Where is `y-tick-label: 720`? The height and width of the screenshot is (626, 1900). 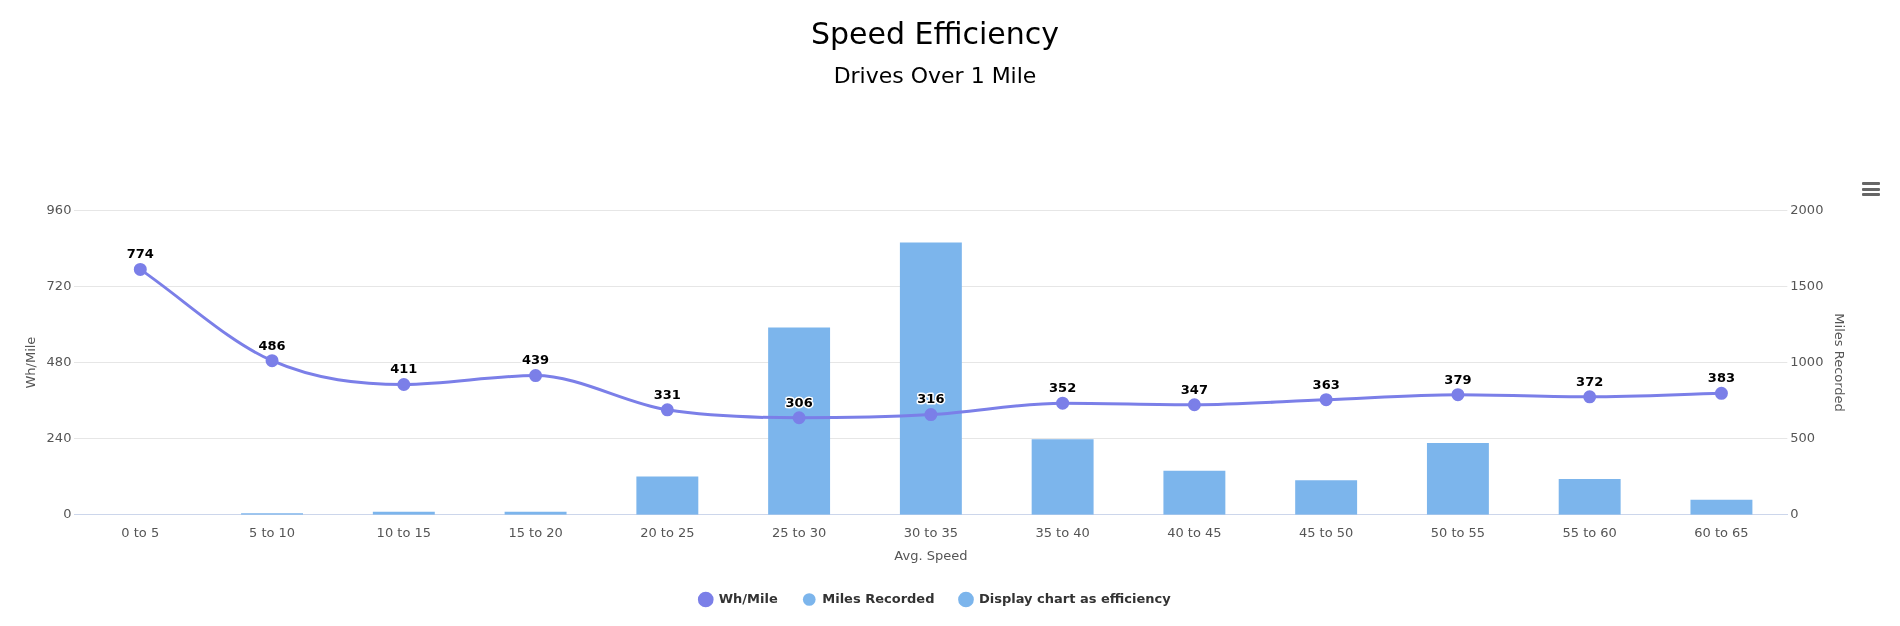 y-tick-label: 720 is located at coordinates (59, 285).